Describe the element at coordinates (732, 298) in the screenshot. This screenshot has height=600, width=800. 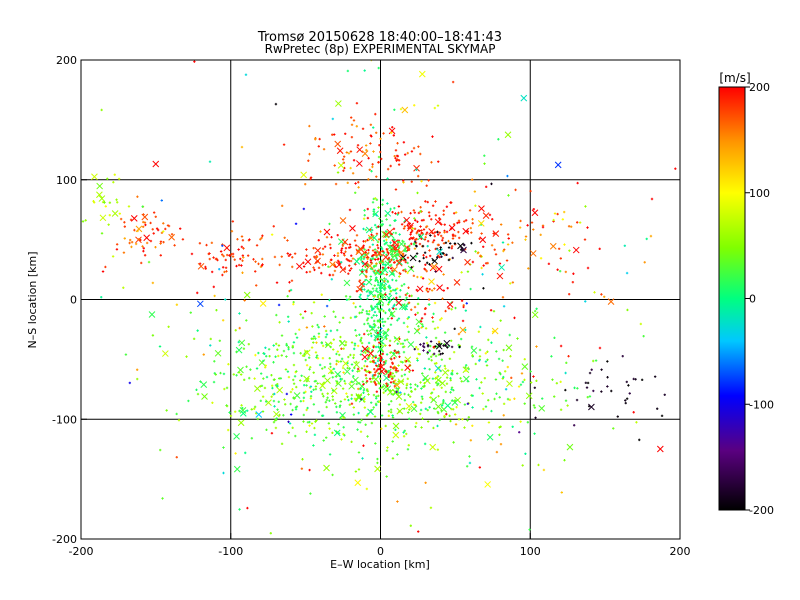
I see `colorbar` at that location.